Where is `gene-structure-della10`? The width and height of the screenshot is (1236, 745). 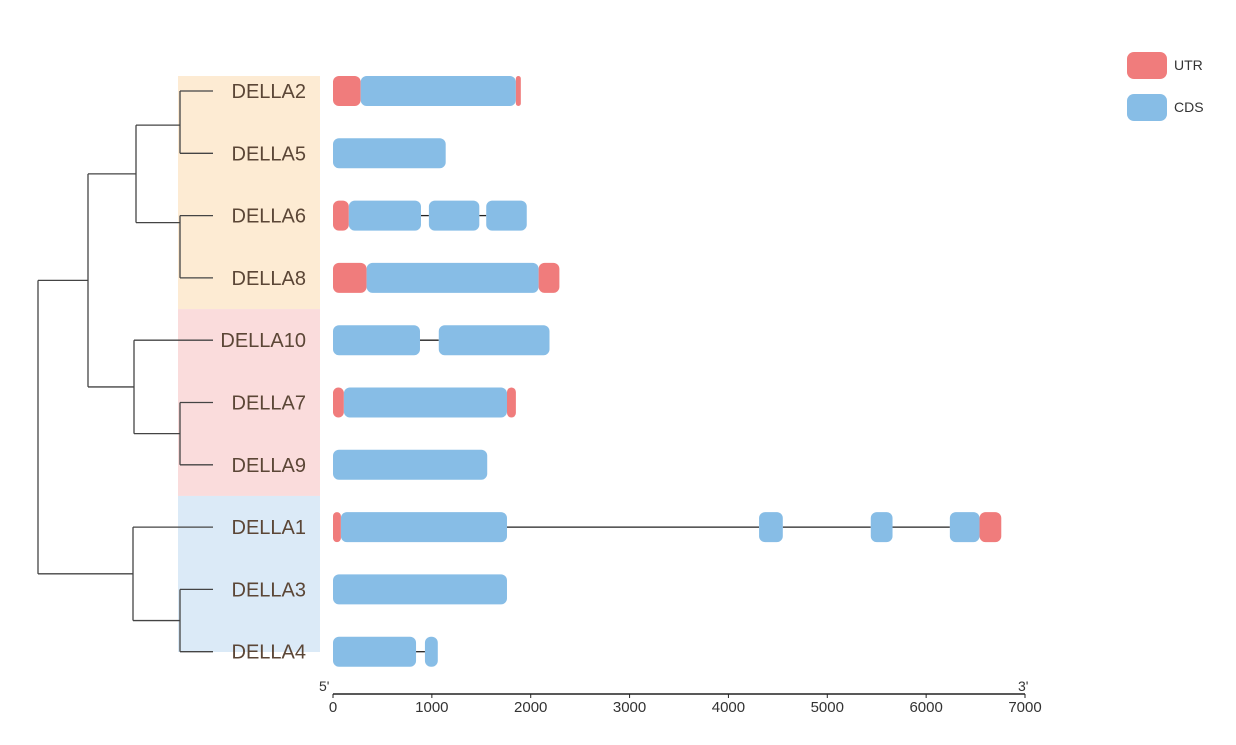
gene-structure-della10 is located at coordinates (441, 340).